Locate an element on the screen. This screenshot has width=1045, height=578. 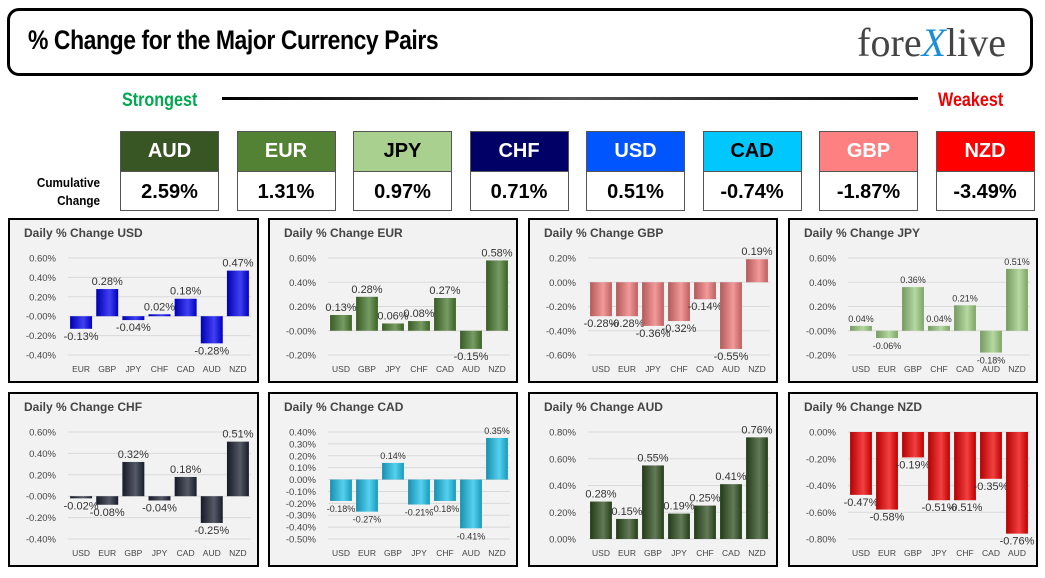
data-label: -0.15% is located at coordinates (471, 357).